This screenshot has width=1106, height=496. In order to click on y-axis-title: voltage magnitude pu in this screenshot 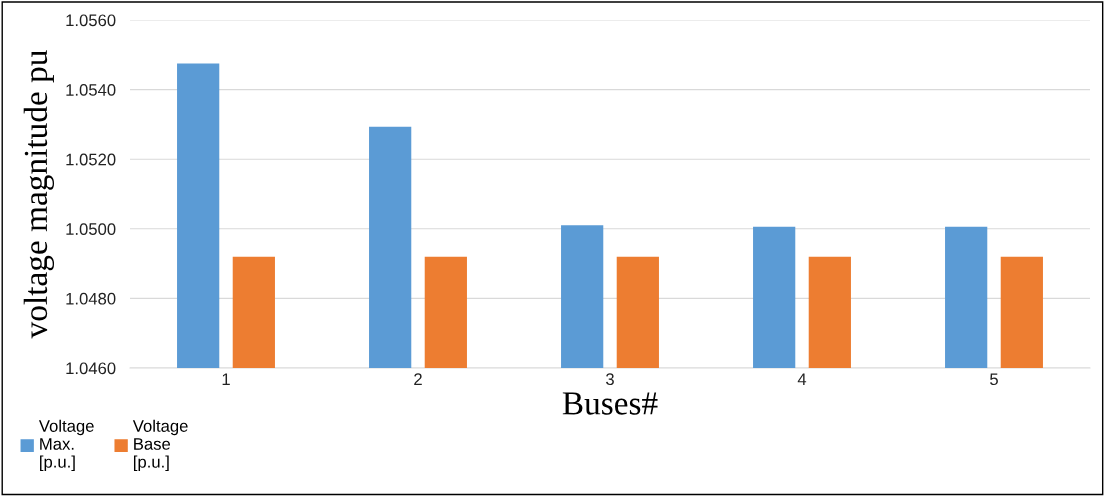, I will do `click(39, 194)`.